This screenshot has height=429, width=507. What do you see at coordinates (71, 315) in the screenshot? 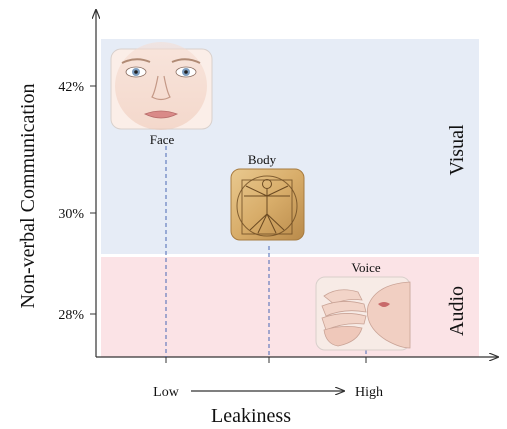
I see `y-tick-label: 28%` at bounding box center [71, 315].